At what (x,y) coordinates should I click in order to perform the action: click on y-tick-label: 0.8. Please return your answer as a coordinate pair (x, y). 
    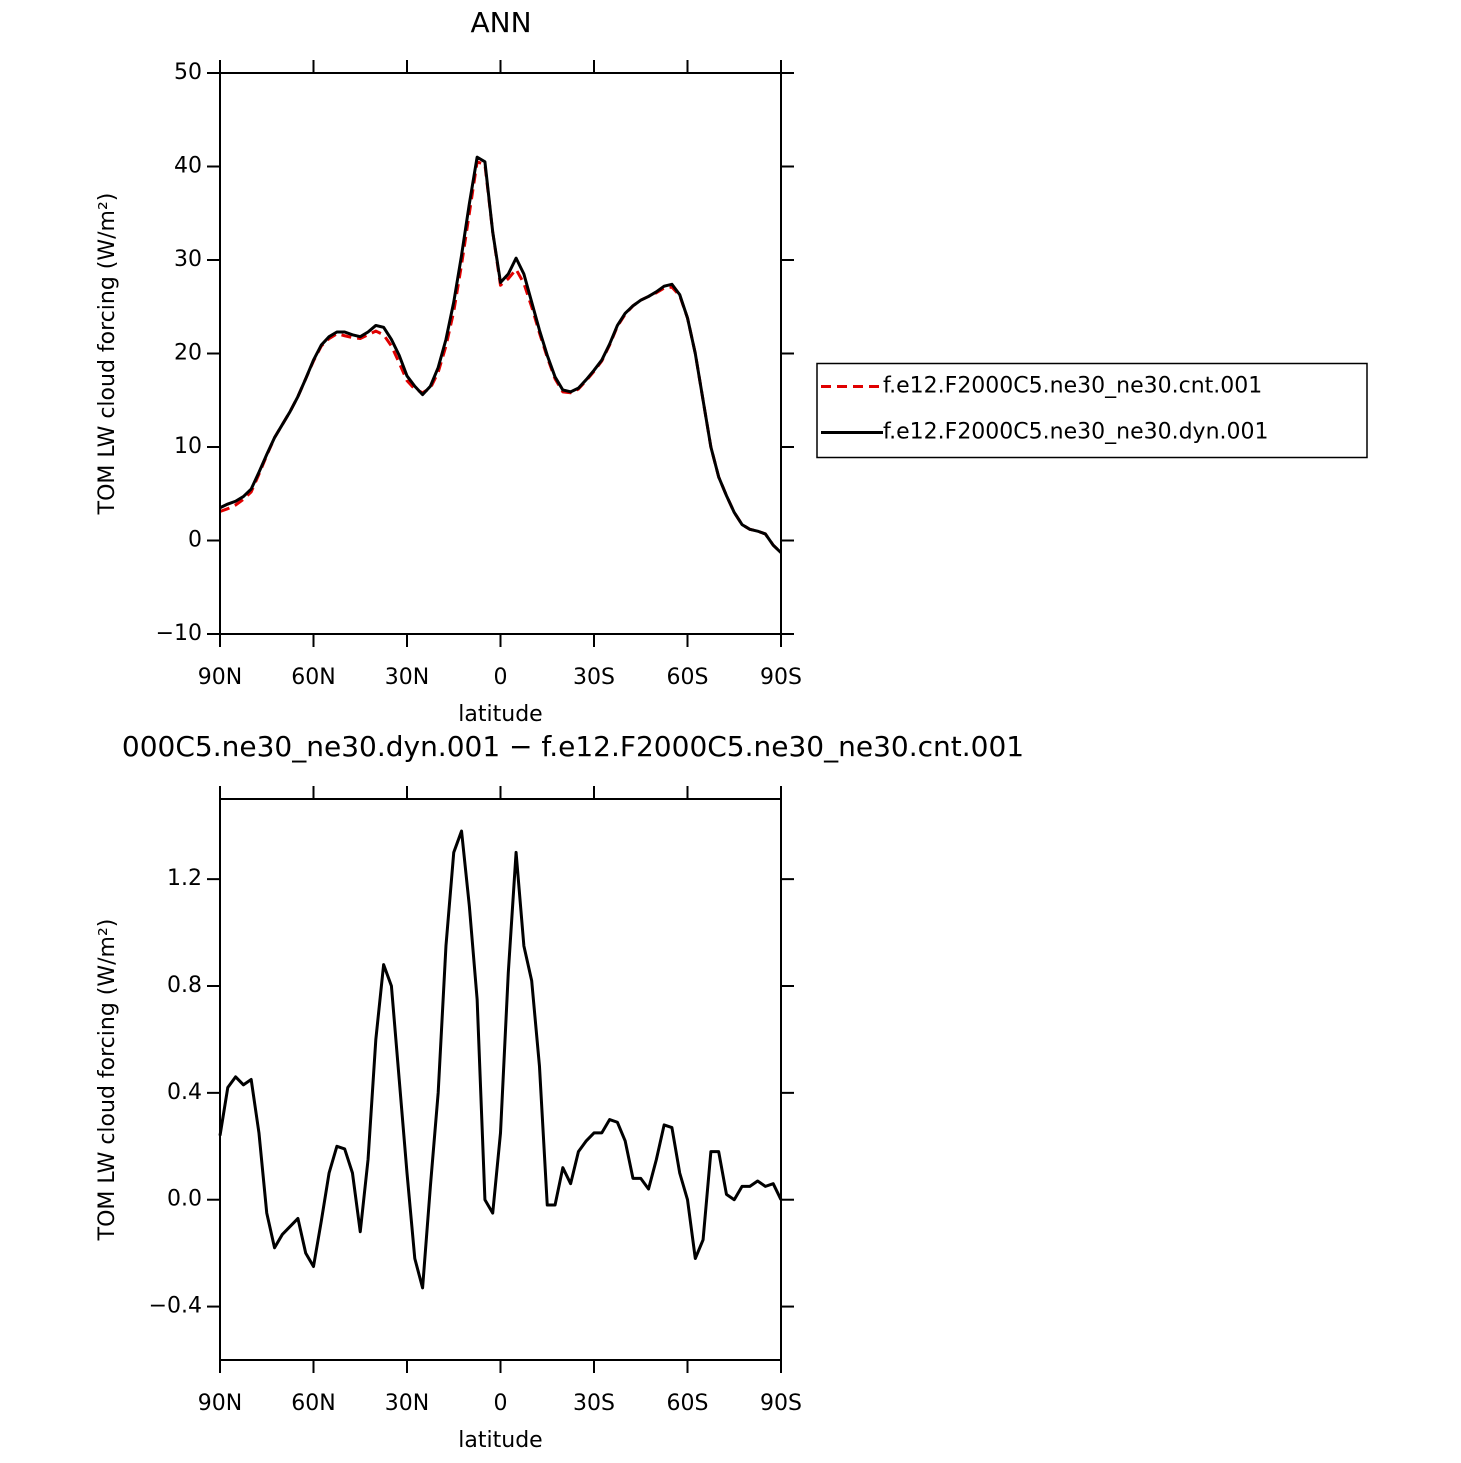
    Looking at the image, I should click on (184, 985).